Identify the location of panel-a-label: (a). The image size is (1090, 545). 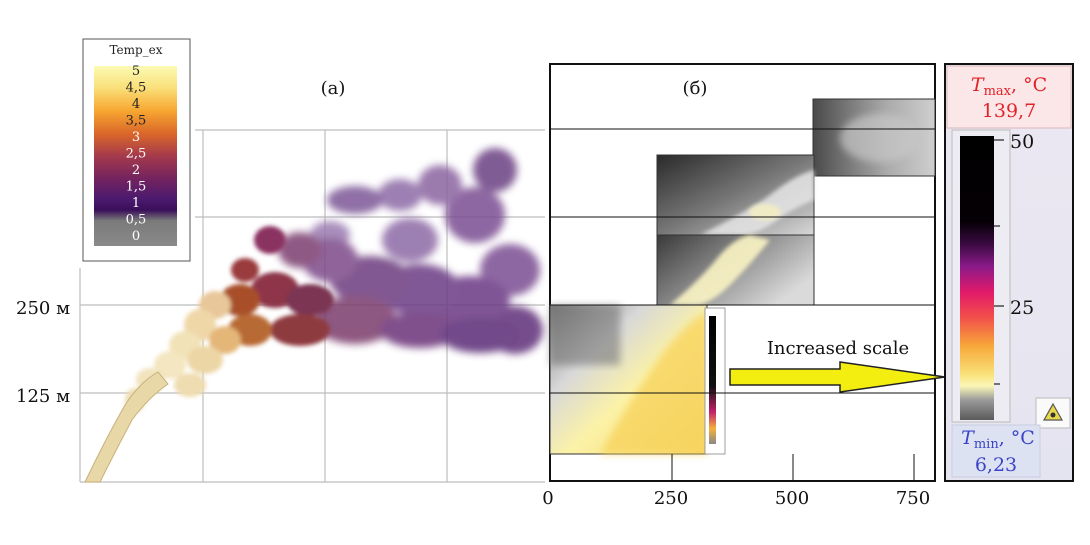
(333, 88).